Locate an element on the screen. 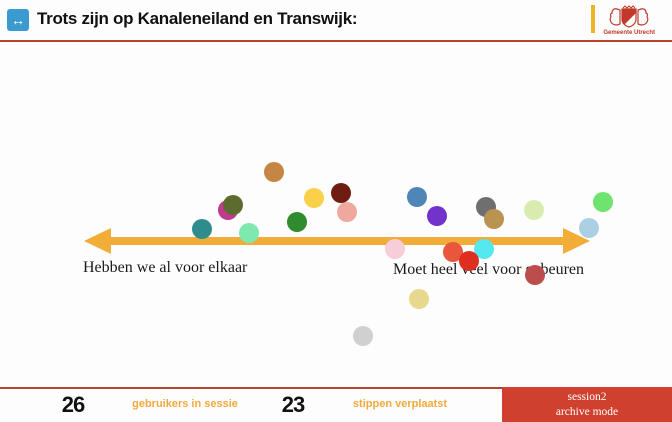 The height and width of the screenshot is (422, 672). session-name: session2 is located at coordinates (587, 396).